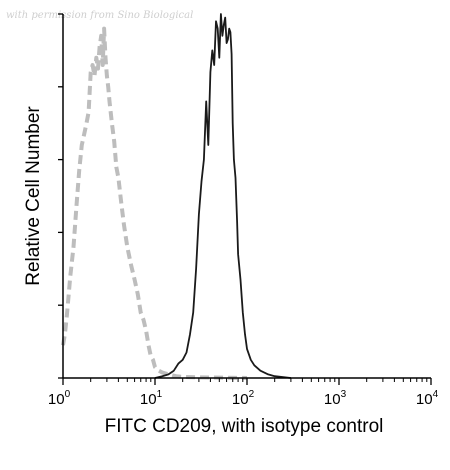 The width and height of the screenshot is (450, 470). I want to click on x-tick-label: 10³, so click(335, 398).